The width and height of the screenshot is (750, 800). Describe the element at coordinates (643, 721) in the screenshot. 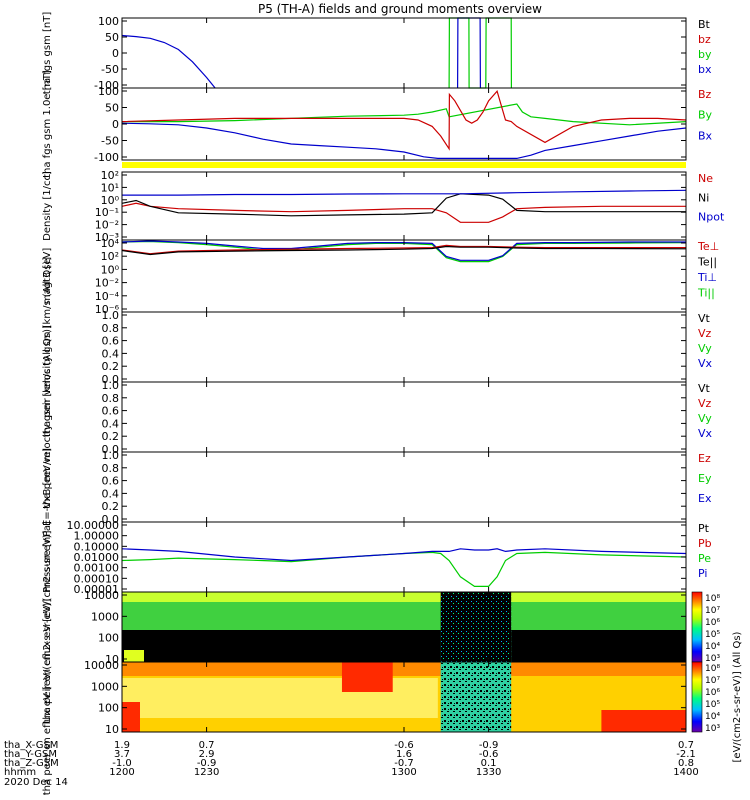

I see `spectrogram-red-b` at that location.